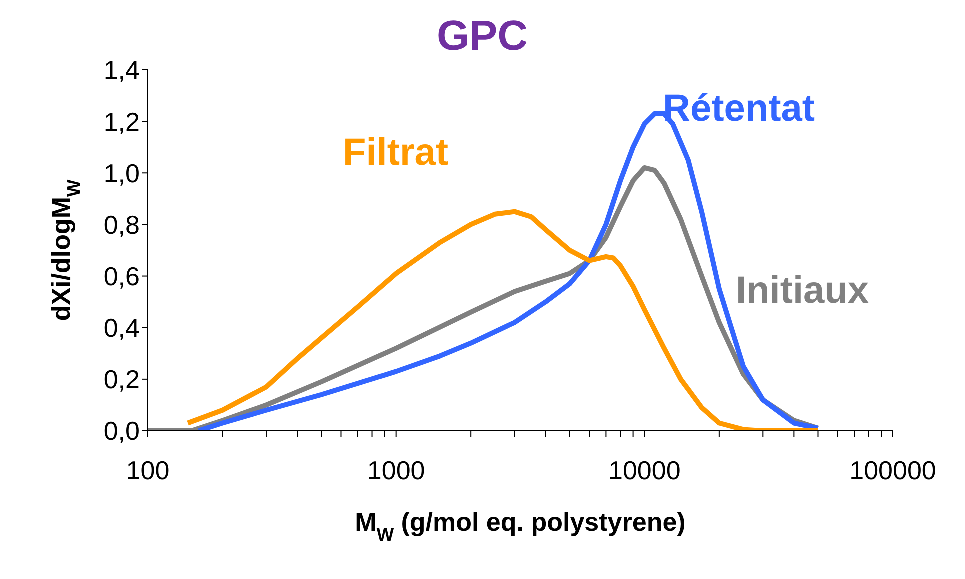  Describe the element at coordinates (122, 431) in the screenshot. I see `y-tick-label: 0,0` at that location.